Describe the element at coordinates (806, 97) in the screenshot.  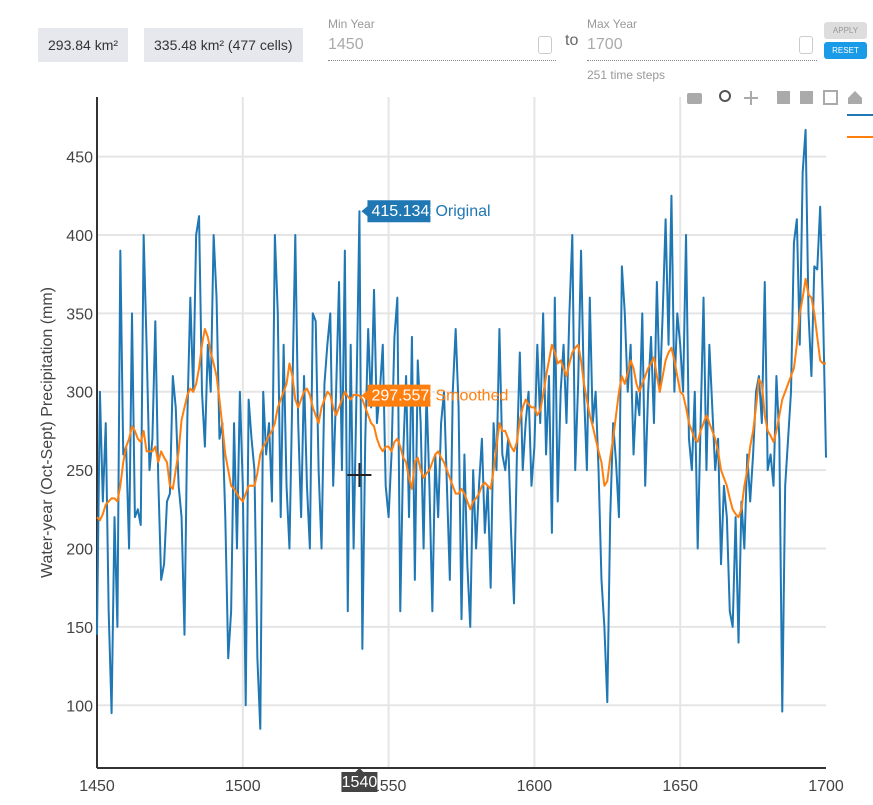
I see `zoom-out-icon` at that location.